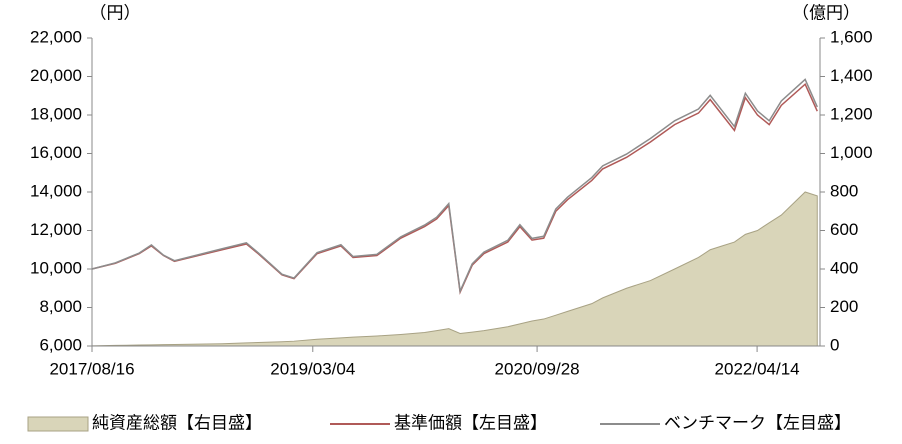 The width and height of the screenshot is (902, 444). Describe the element at coordinates (58, 424) in the screenshot. I see `legend-swatch` at that location.